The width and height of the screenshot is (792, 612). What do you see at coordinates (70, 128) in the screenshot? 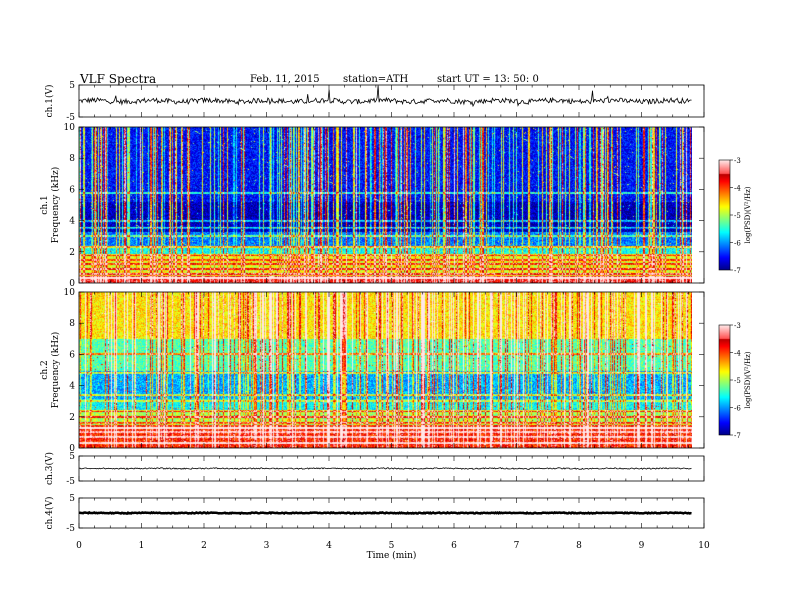
I see `ch1-spec-tick-label: 10` at bounding box center [70, 128].